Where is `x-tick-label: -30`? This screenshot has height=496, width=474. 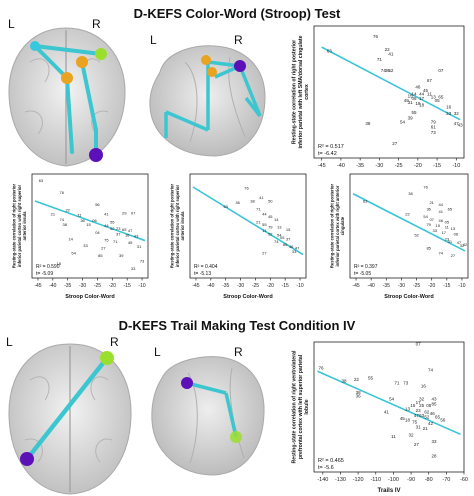 x-tick-label: -30 is located at coordinates (401, 286).